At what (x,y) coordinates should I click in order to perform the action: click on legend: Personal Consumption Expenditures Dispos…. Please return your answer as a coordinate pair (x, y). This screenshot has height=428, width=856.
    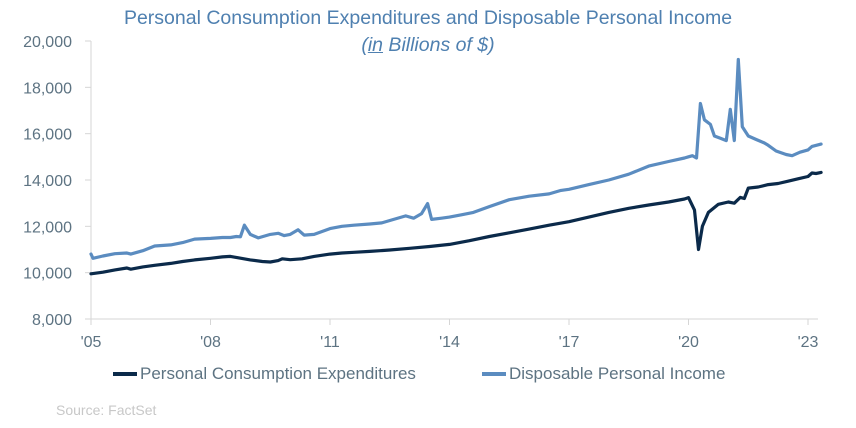
    Looking at the image, I should click on (428, 376).